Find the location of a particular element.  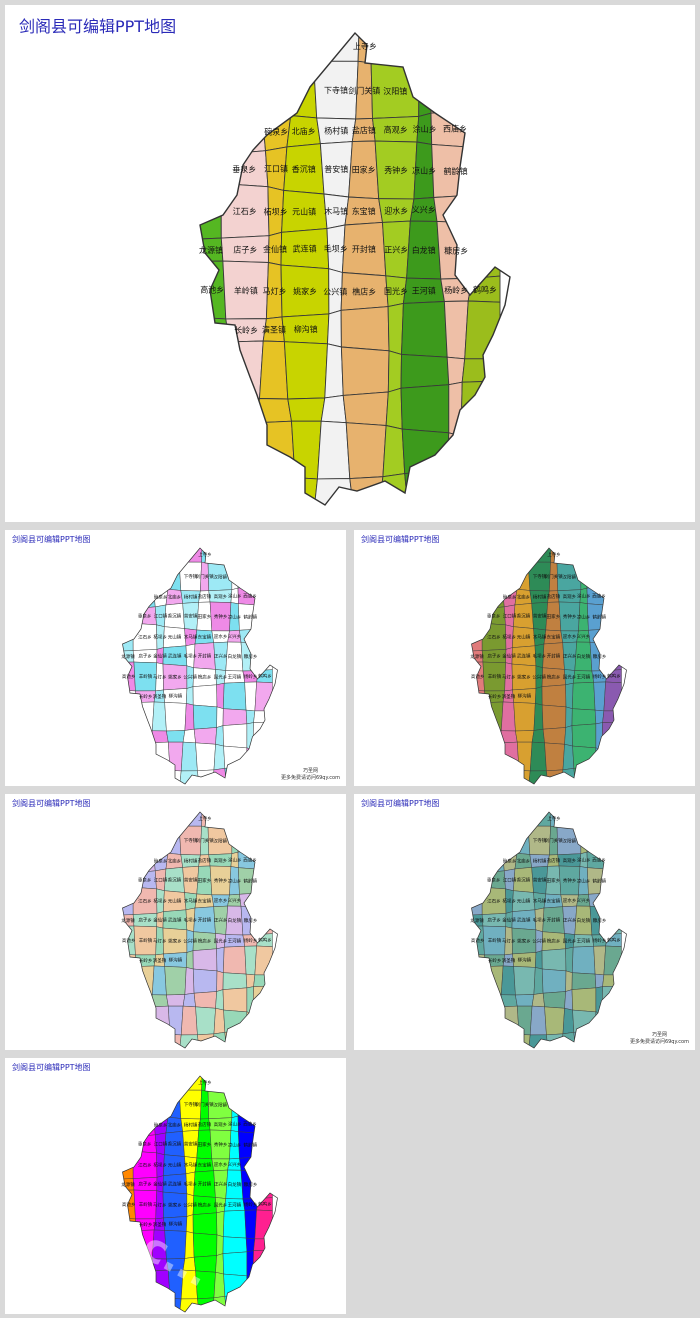

town-label: 姚家乡 is located at coordinates (524, 941).